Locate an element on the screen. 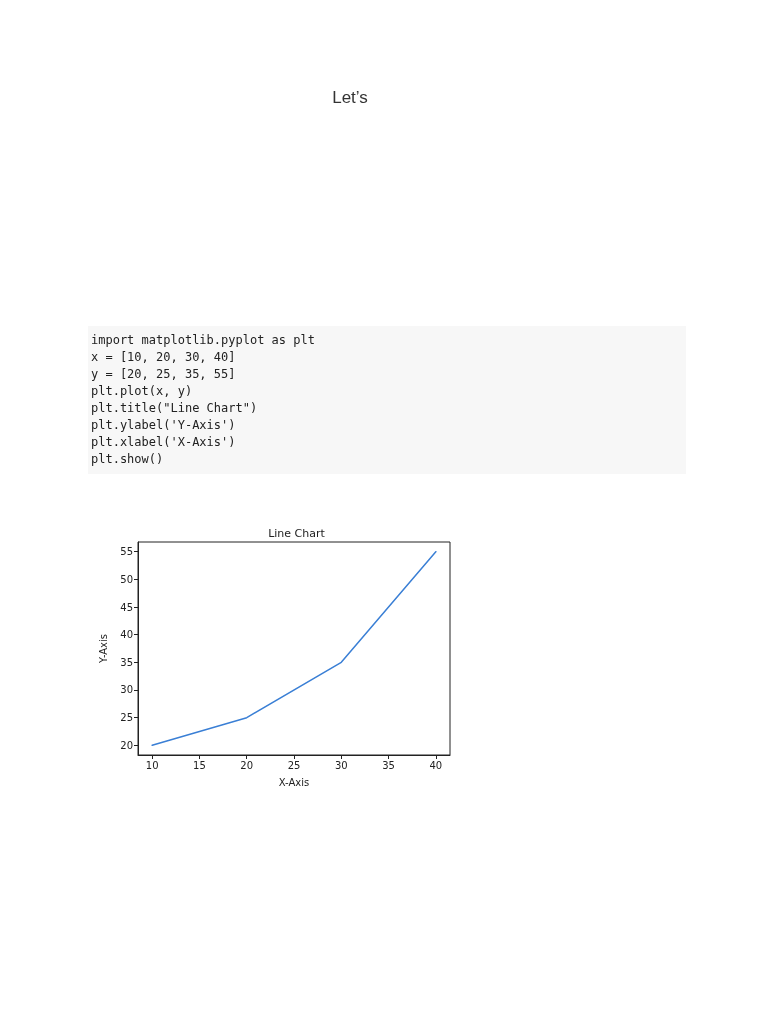 The width and height of the screenshot is (768, 1024). y-tick-label: 20 is located at coordinates (126, 745).